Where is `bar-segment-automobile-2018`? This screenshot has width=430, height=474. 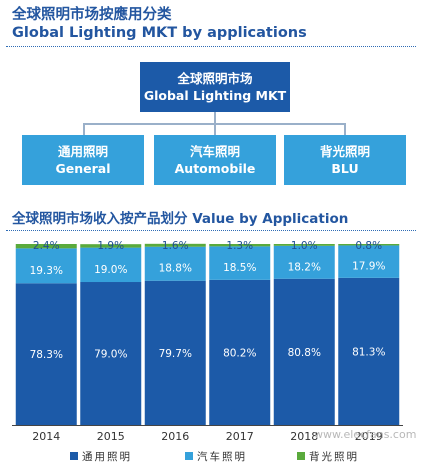 bar-segment-automobile-2018 is located at coordinates (304, 262).